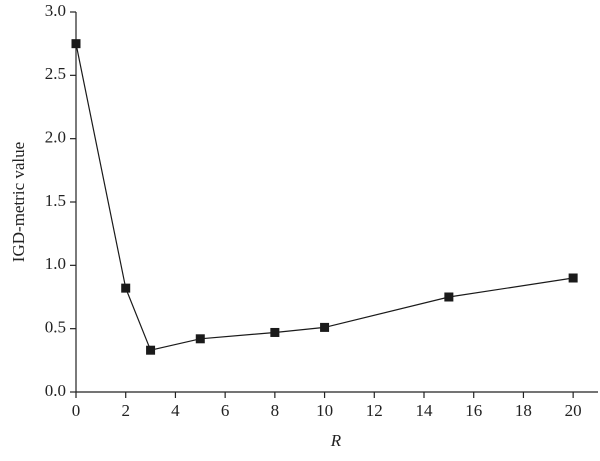 This screenshot has height=461, width=600. I want to click on x-tick-label: 0, so click(76, 410).